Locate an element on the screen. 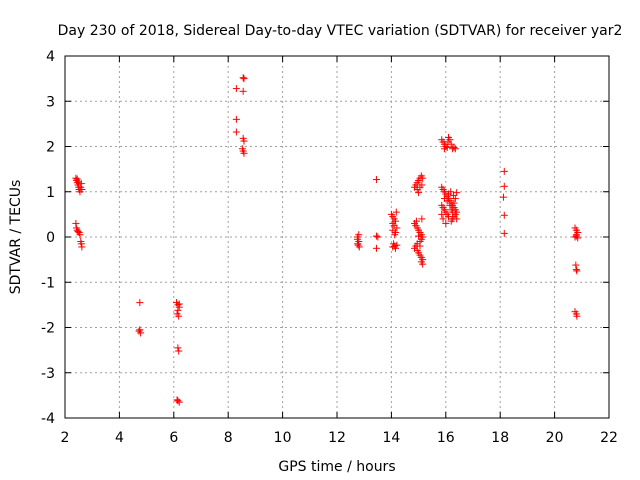  x-tick-label: 18 is located at coordinates (500, 438).